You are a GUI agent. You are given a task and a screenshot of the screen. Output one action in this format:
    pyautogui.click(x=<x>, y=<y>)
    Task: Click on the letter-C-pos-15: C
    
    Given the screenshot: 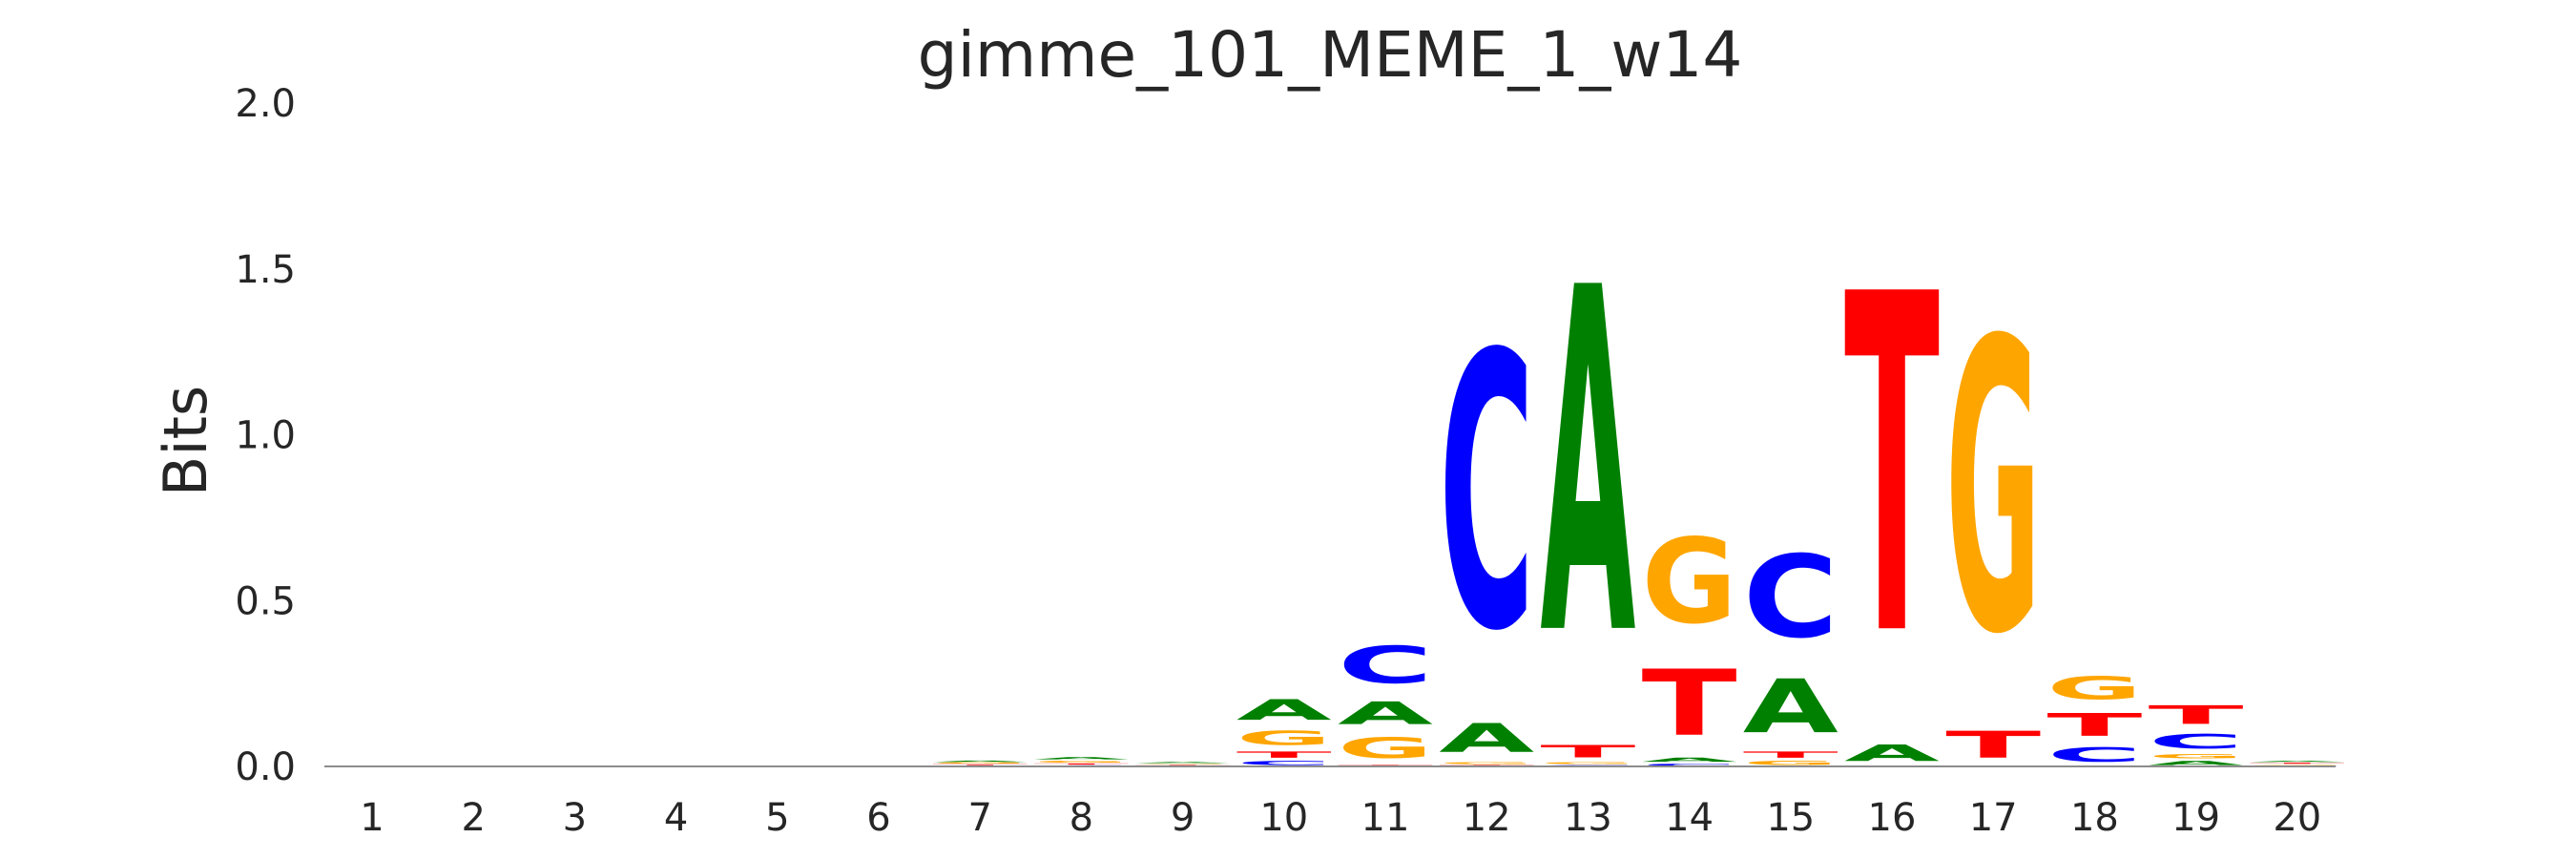 What is the action you would take?
    pyautogui.click(x=1791, y=597)
    